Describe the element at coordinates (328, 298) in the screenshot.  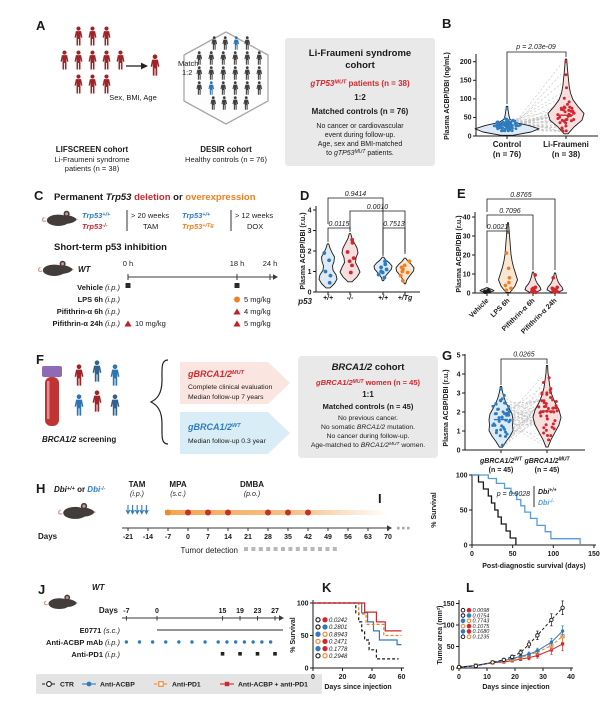
I see `chart-text: +/+` at that location.